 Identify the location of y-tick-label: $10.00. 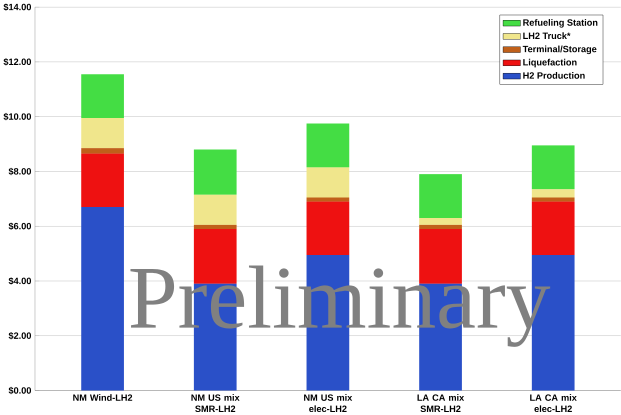
(18, 116).